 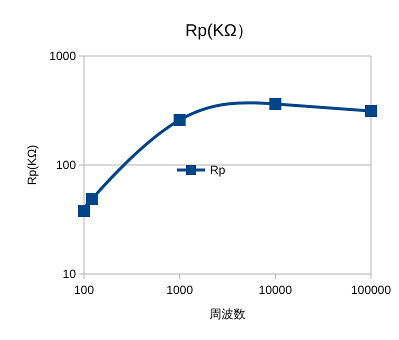 I want to click on x-tick-label: 100, so click(x=84, y=290).